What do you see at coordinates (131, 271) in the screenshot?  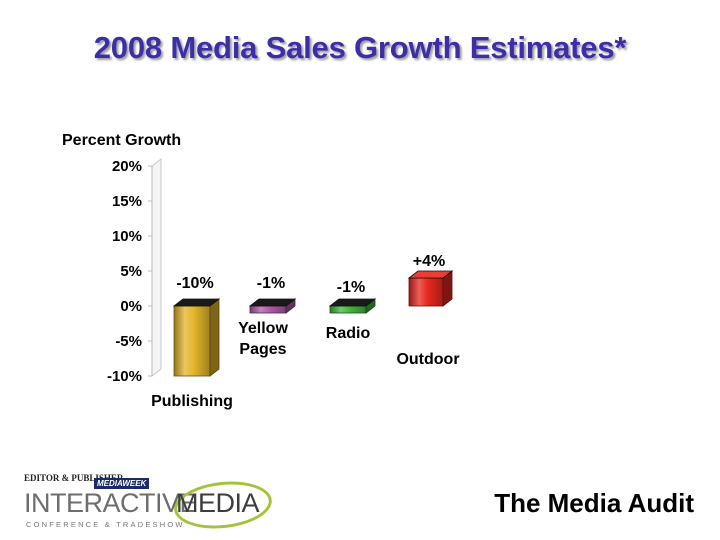 I see `y-tick-label: 5%` at bounding box center [131, 271].